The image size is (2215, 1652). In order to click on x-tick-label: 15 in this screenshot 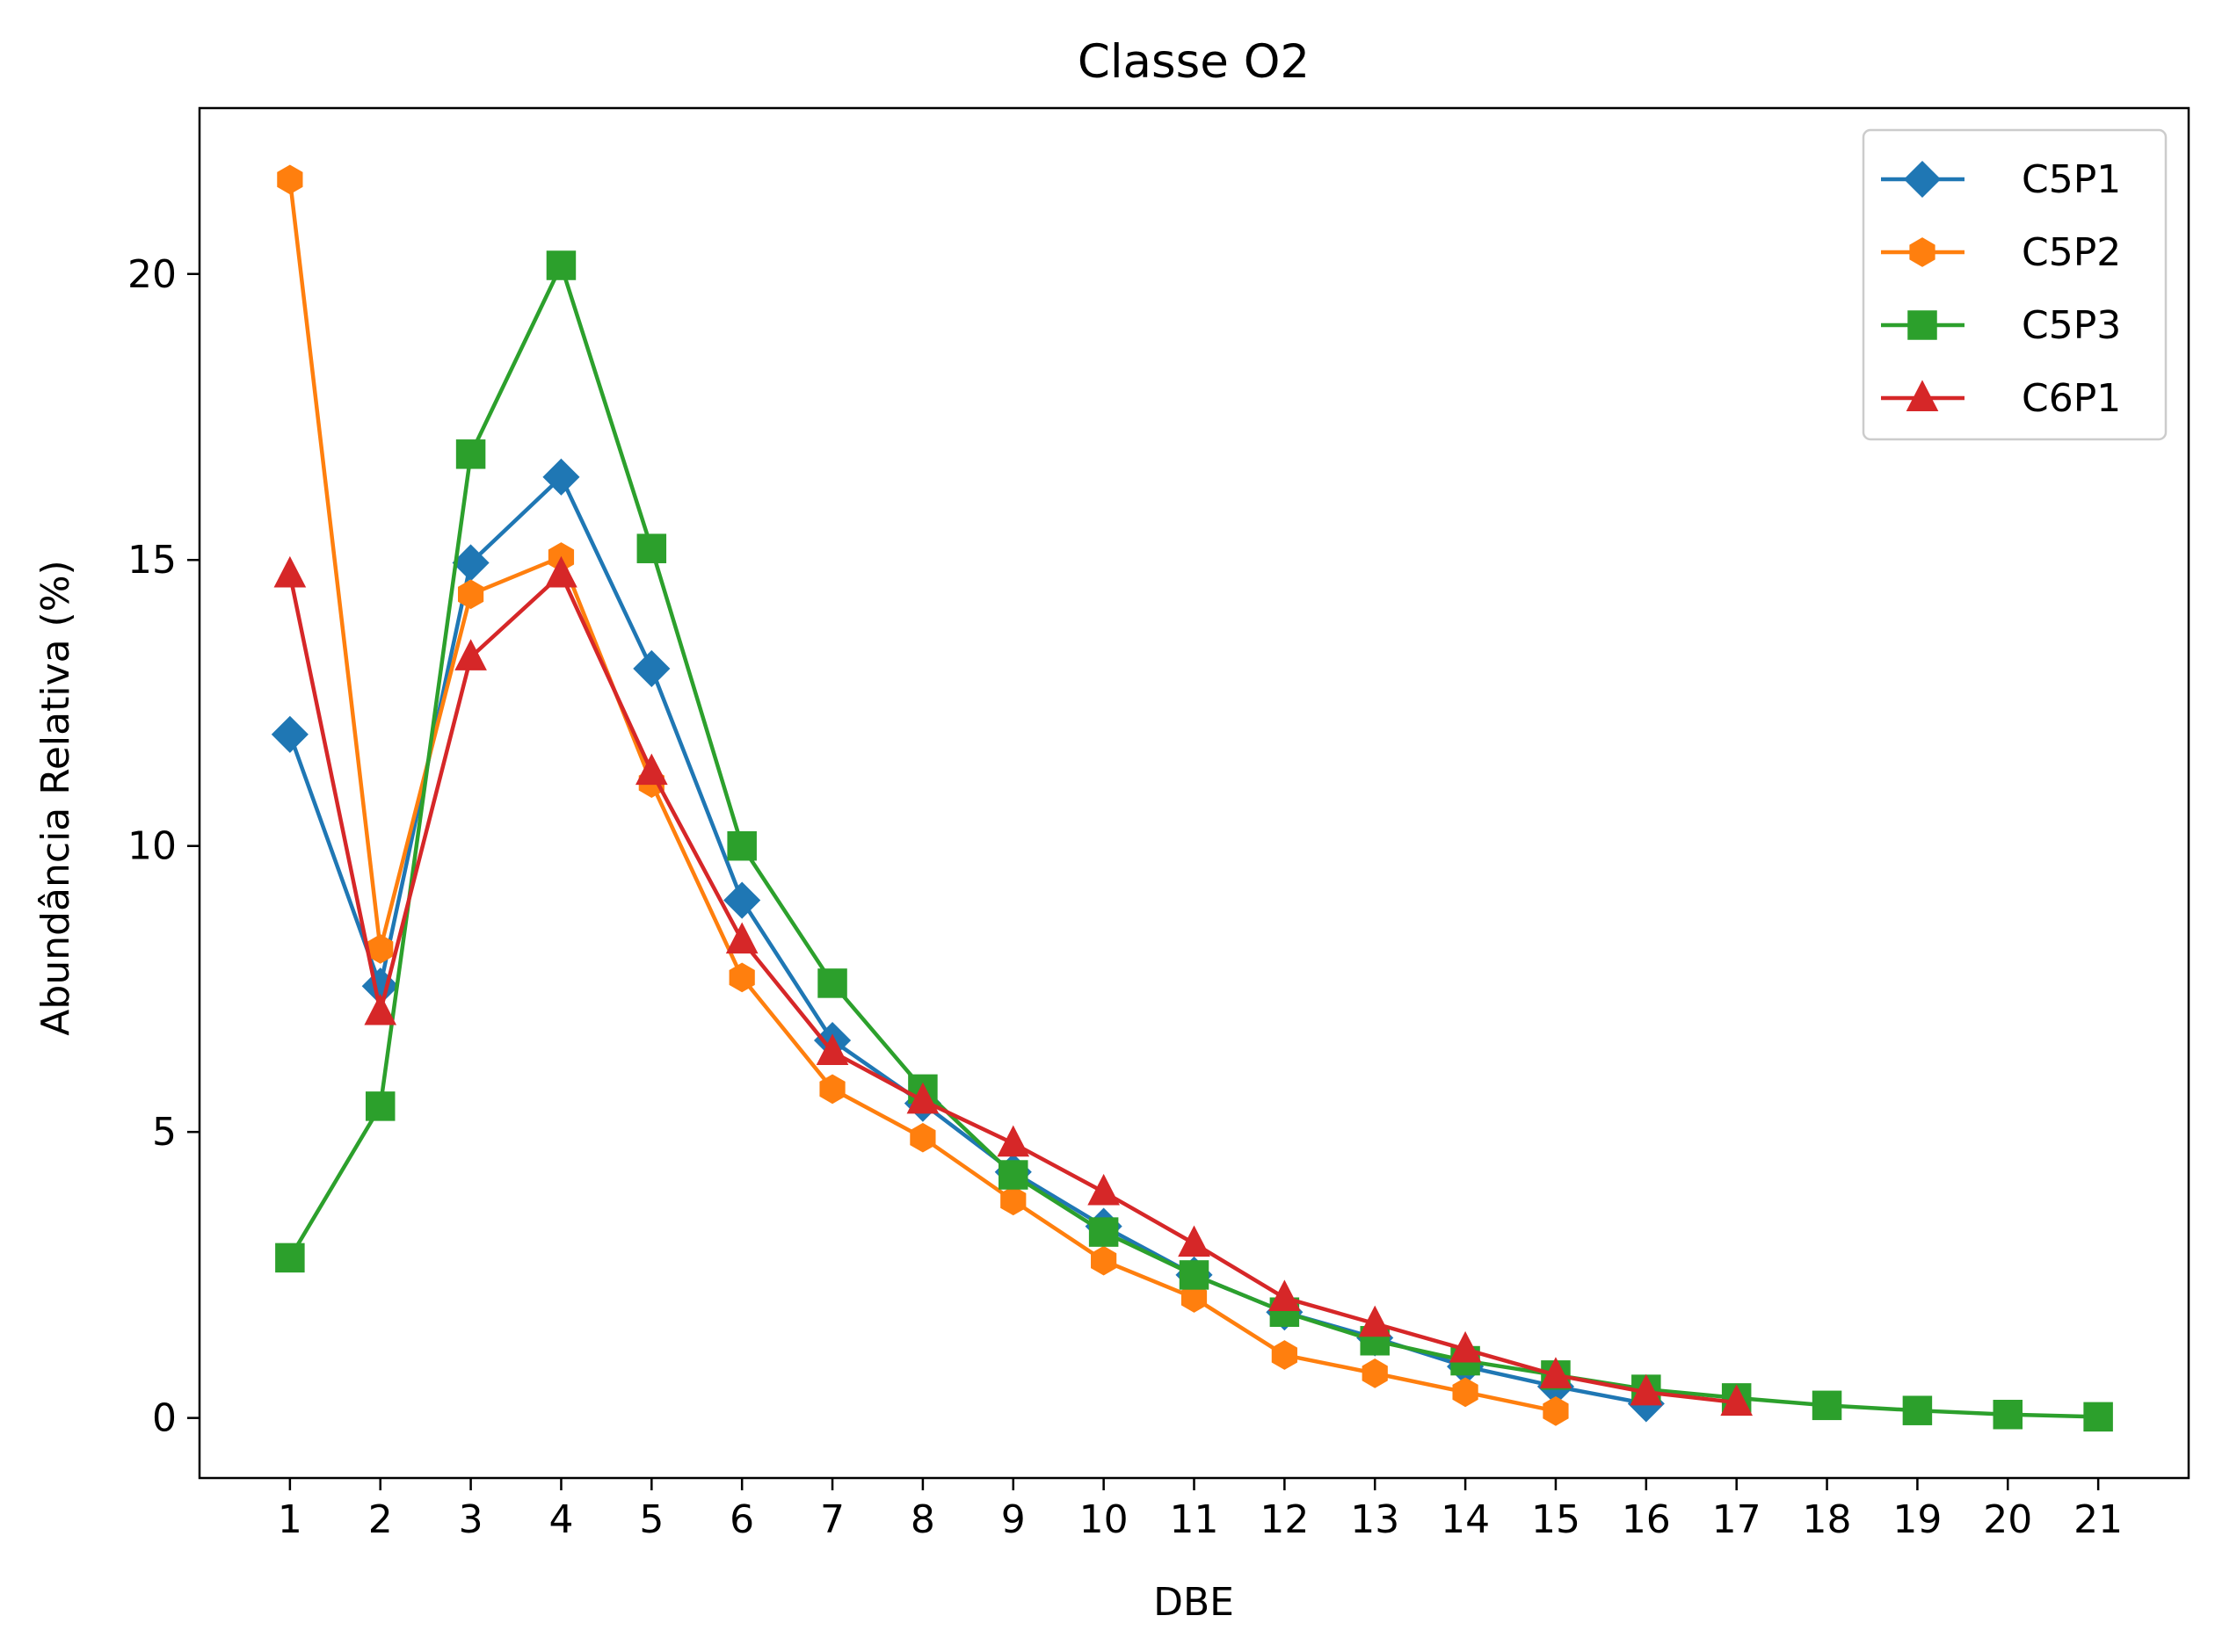, I will do `click(1555, 1520)`.